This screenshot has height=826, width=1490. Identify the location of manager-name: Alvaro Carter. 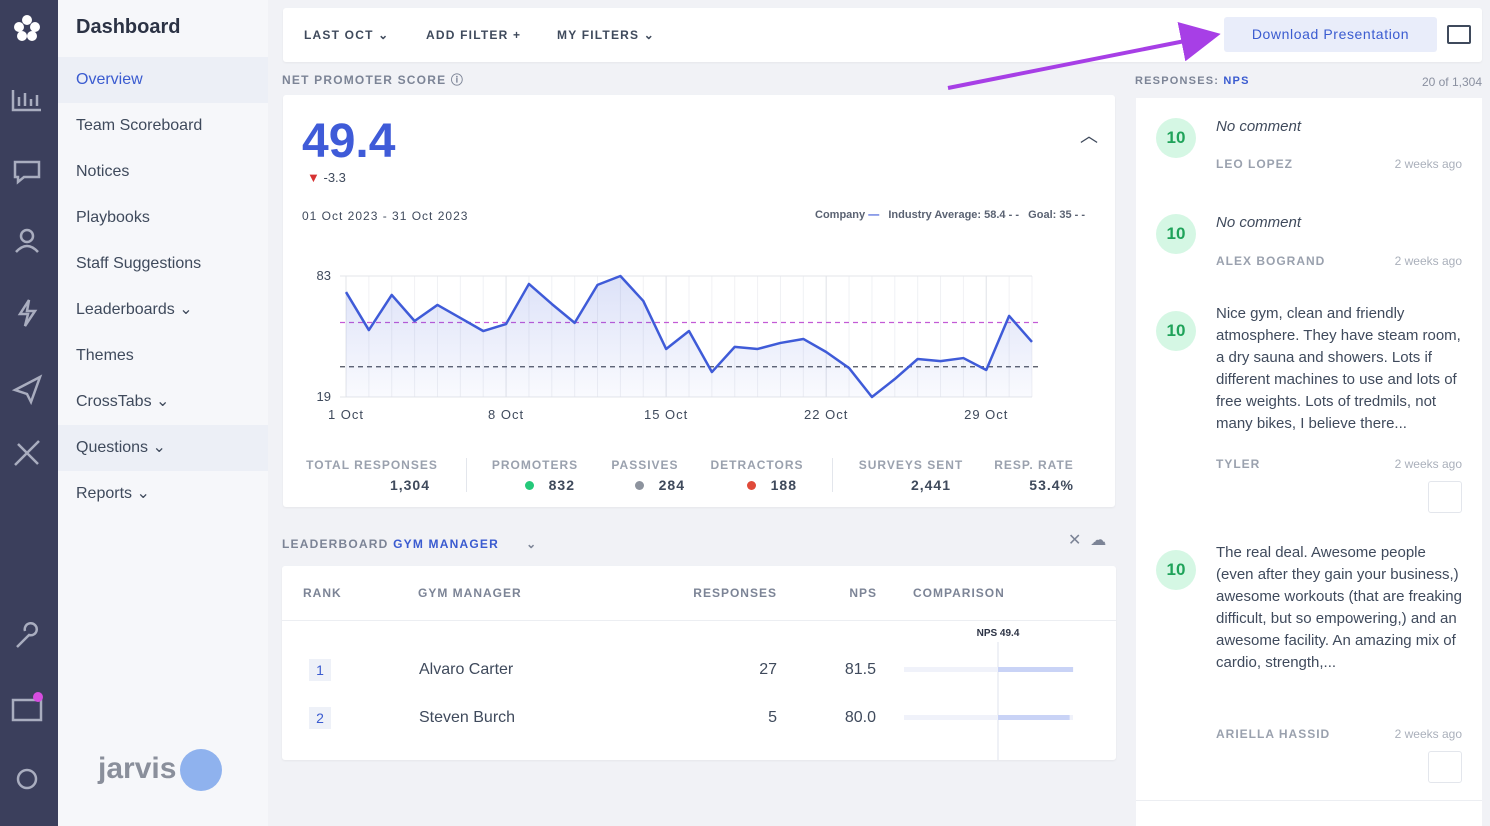
(466, 669).